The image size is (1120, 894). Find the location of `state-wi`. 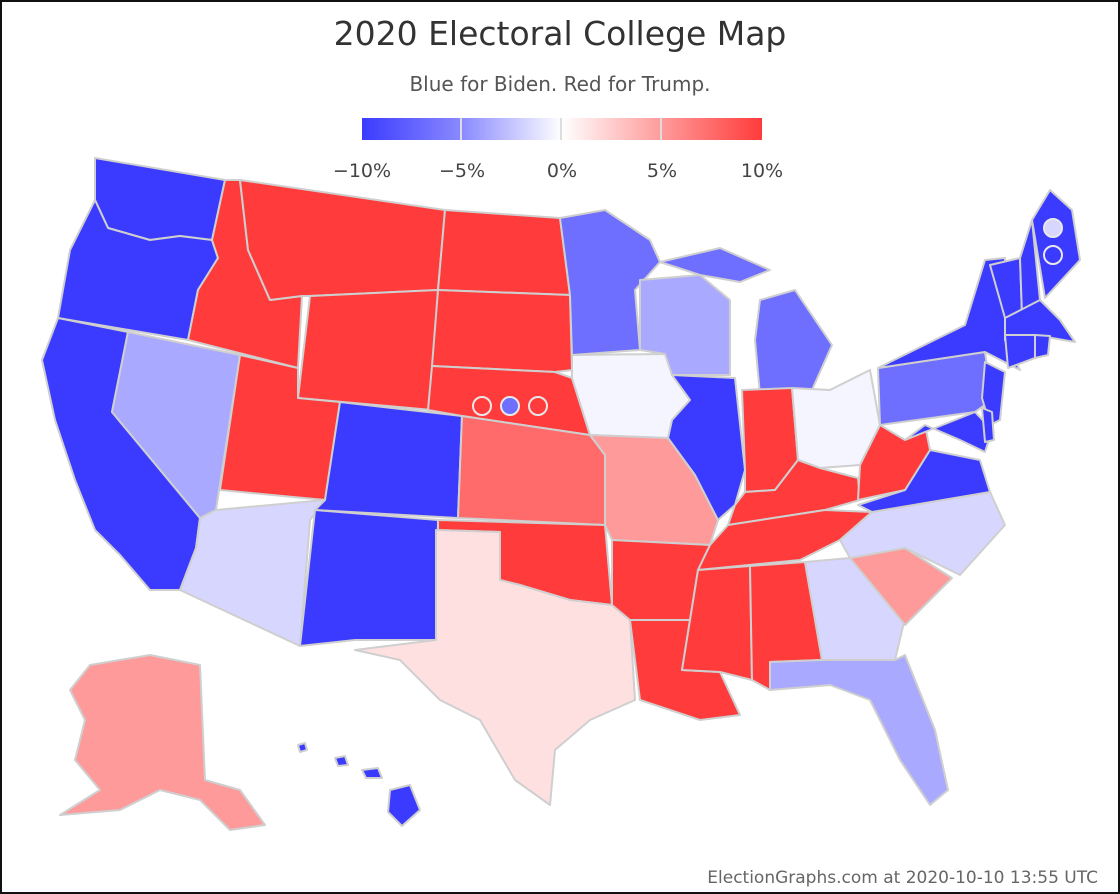

state-wi is located at coordinates (685, 325).